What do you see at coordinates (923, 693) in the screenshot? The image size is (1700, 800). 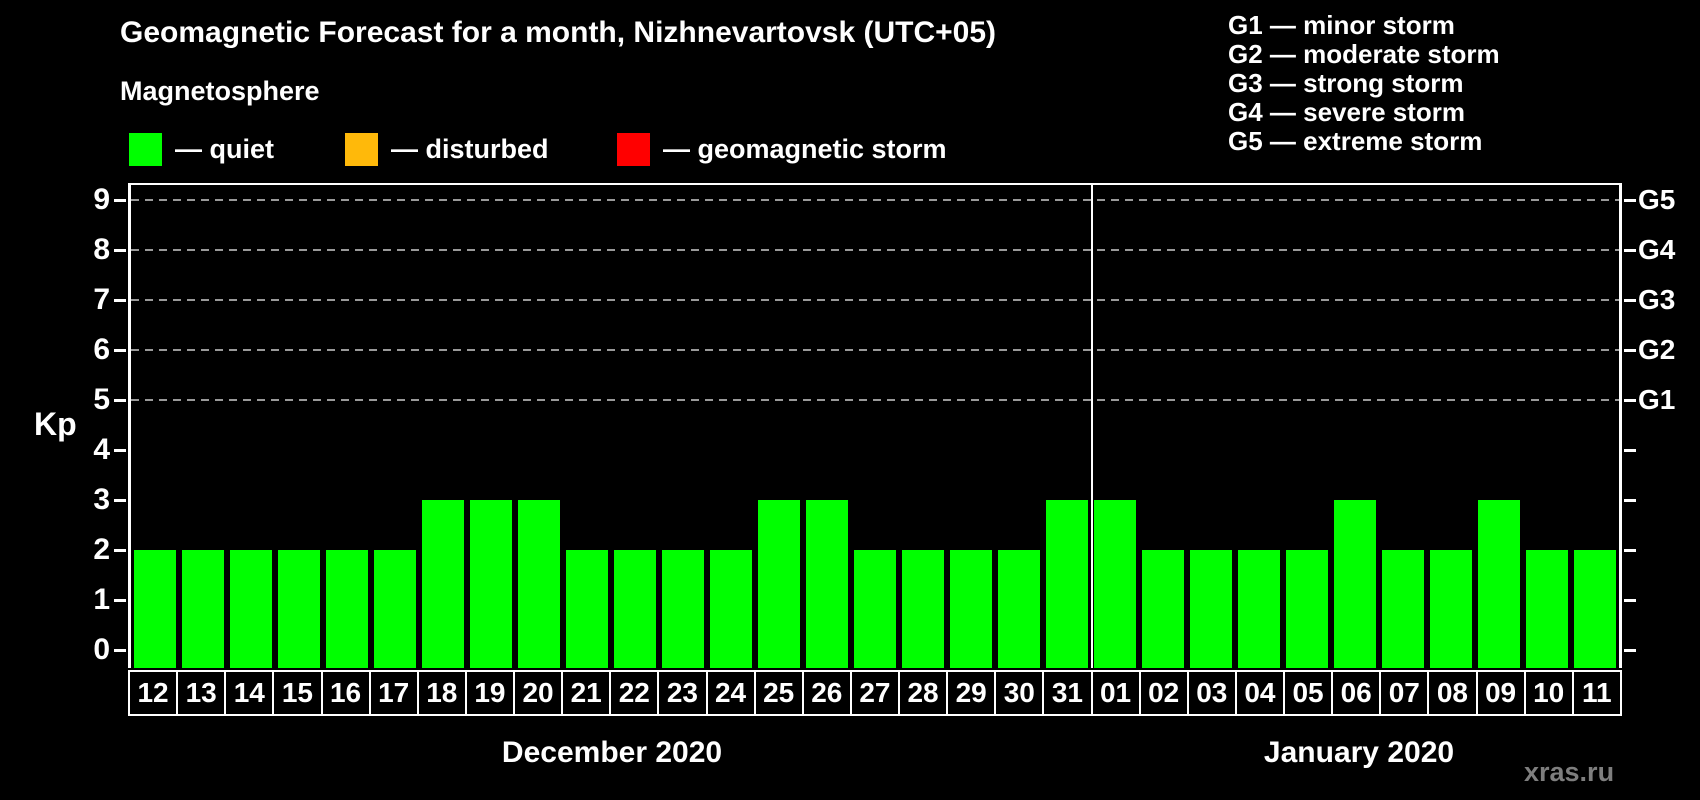 I see `day-label-28: 28` at bounding box center [923, 693].